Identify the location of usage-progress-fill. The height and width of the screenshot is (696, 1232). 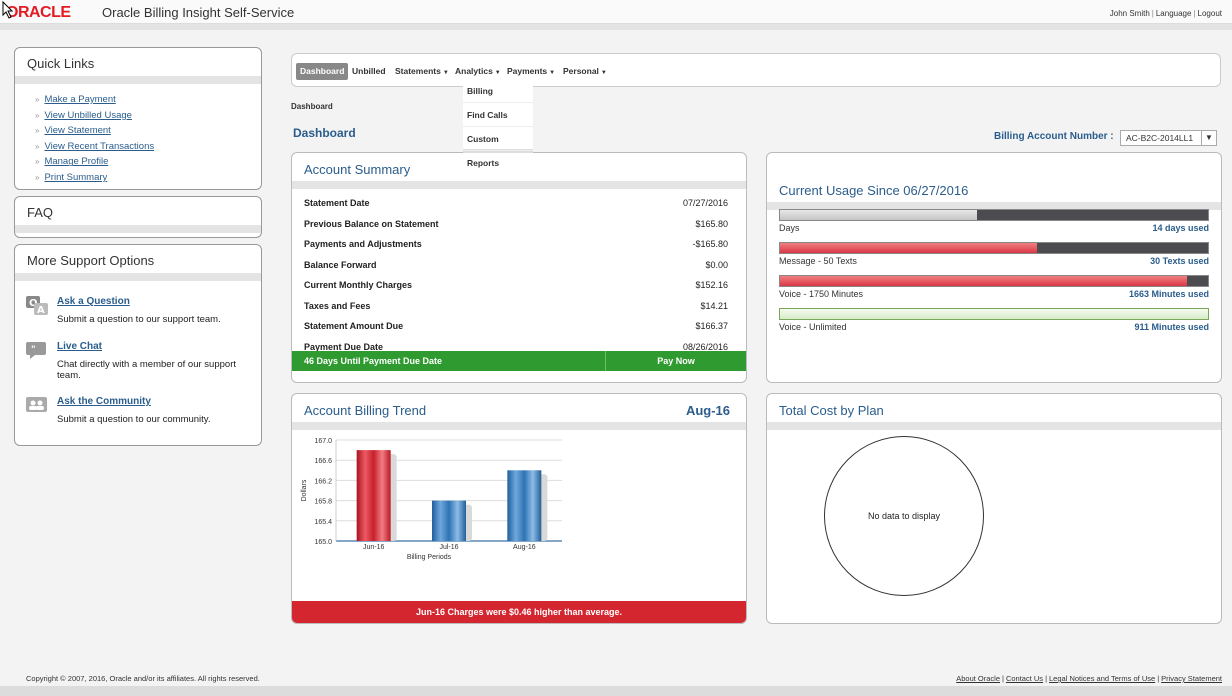
(983, 281).